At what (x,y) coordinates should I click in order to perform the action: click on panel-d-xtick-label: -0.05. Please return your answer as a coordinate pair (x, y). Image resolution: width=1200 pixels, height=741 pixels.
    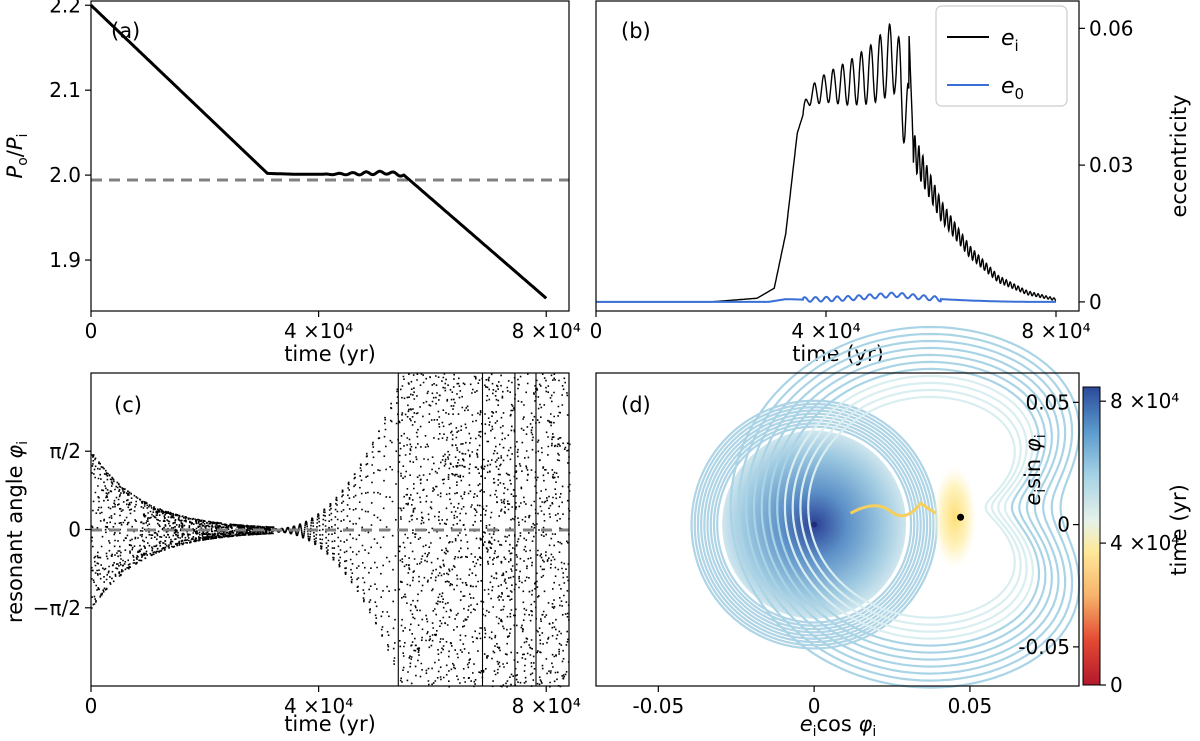
    Looking at the image, I should click on (658, 706).